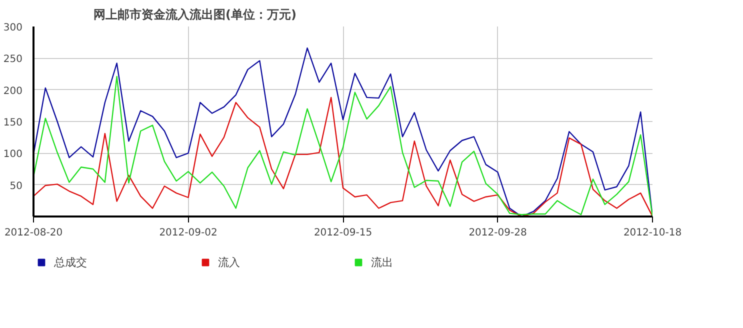  I want to click on chart-title: 网上邮市资金流入流出图(单位：万元), so click(195, 15).